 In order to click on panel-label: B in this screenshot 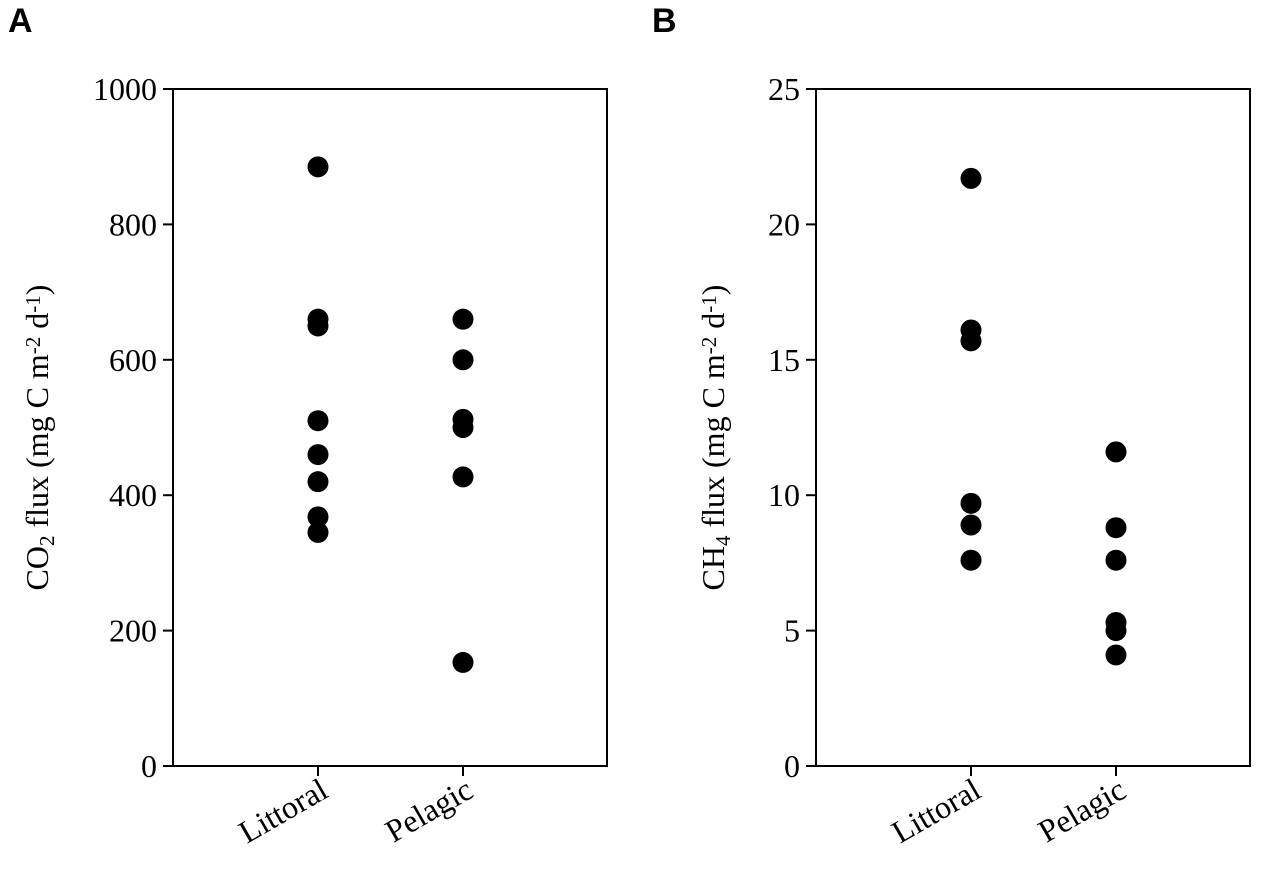, I will do `click(664, 21)`.